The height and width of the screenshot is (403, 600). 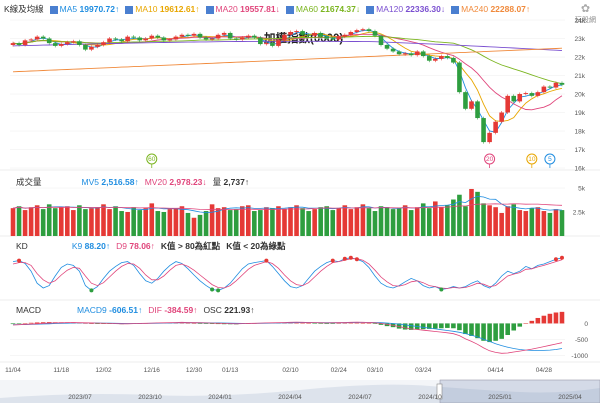 I want to click on ma240-legend: MA240 22288.07↑, so click(x=490, y=9).